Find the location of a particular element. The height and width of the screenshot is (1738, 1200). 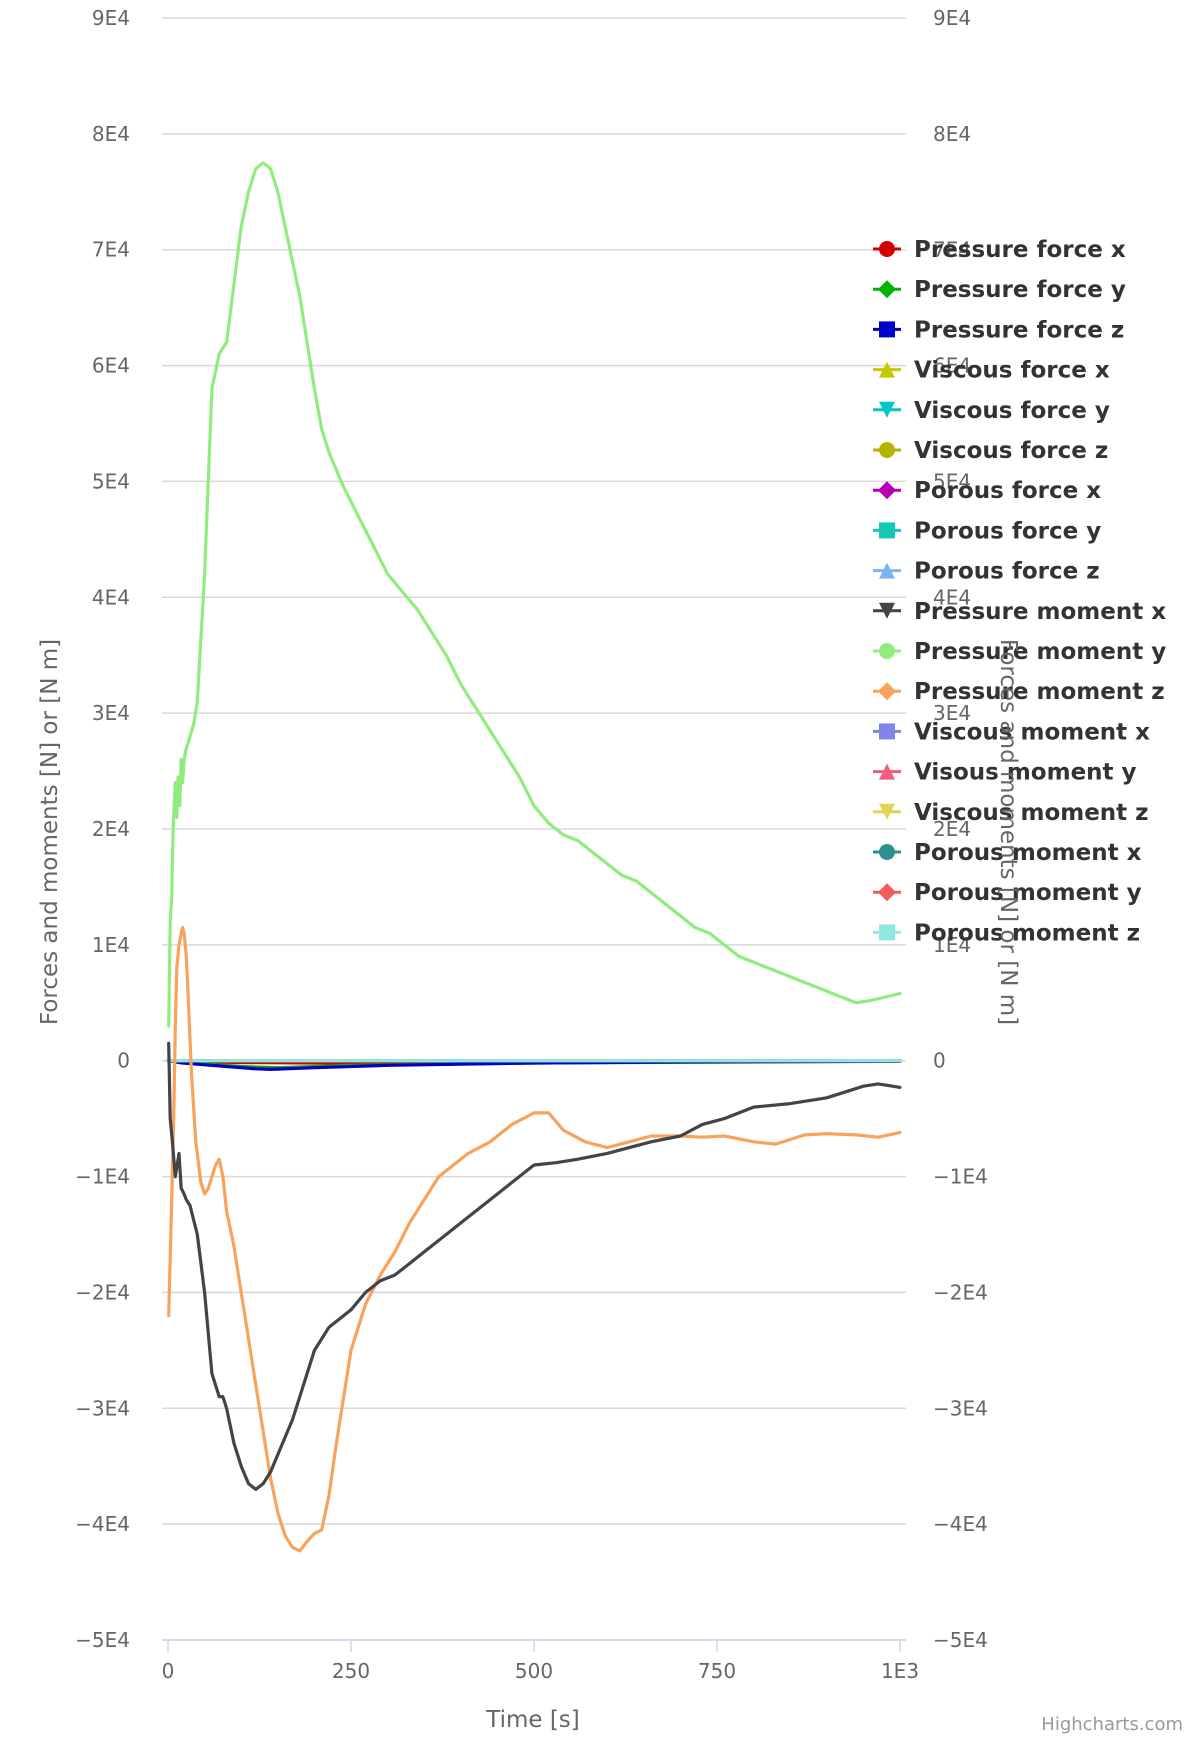

legend-item-viscous-moment-x: Viscous moment x is located at coordinates (1011, 732).